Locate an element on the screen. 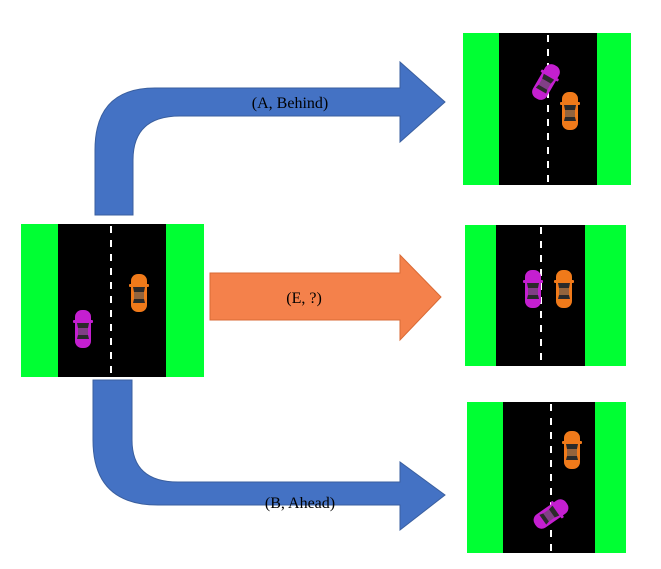 This screenshot has width=661, height=569. middle-arrow-label: (E, ?) is located at coordinates (304, 298).